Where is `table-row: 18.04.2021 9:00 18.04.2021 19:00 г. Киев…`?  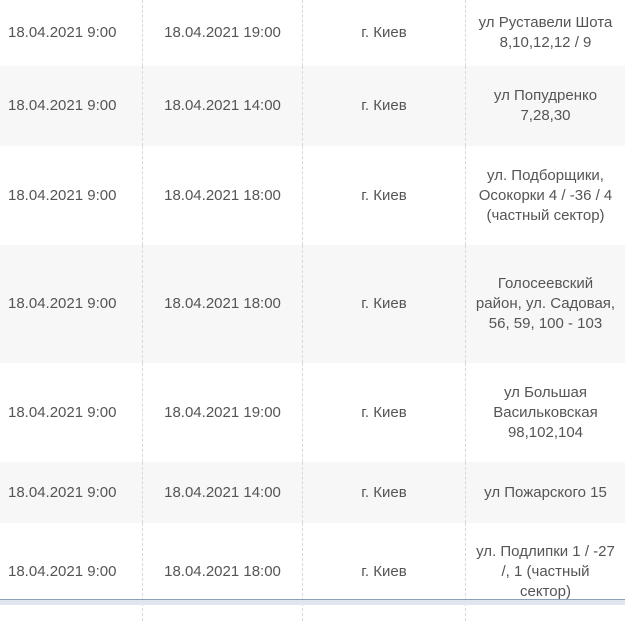
table-row: 18.04.2021 9:00 18.04.2021 19:00 г. Киев… is located at coordinates (312, 33).